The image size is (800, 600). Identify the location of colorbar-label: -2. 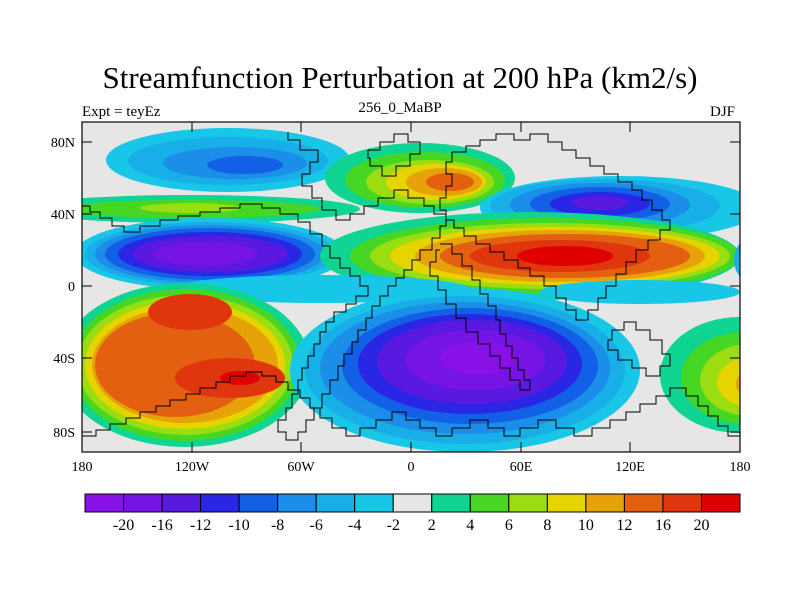
(393, 525).